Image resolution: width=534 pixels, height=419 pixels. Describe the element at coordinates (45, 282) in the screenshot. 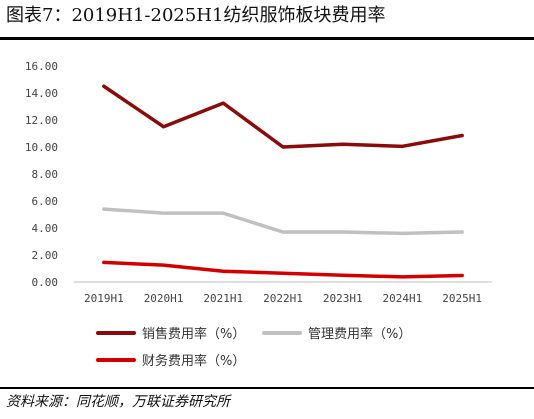

I see `y-tick-label: 0.00` at that location.